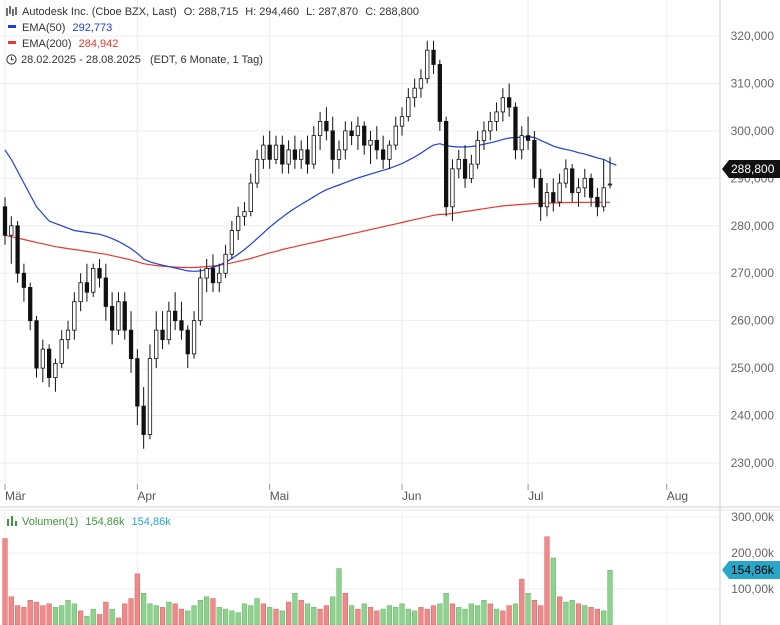 Image resolution: width=780 pixels, height=625 pixels. Describe the element at coordinates (753, 463) in the screenshot. I see `price-tick-label: 230,000` at that location.